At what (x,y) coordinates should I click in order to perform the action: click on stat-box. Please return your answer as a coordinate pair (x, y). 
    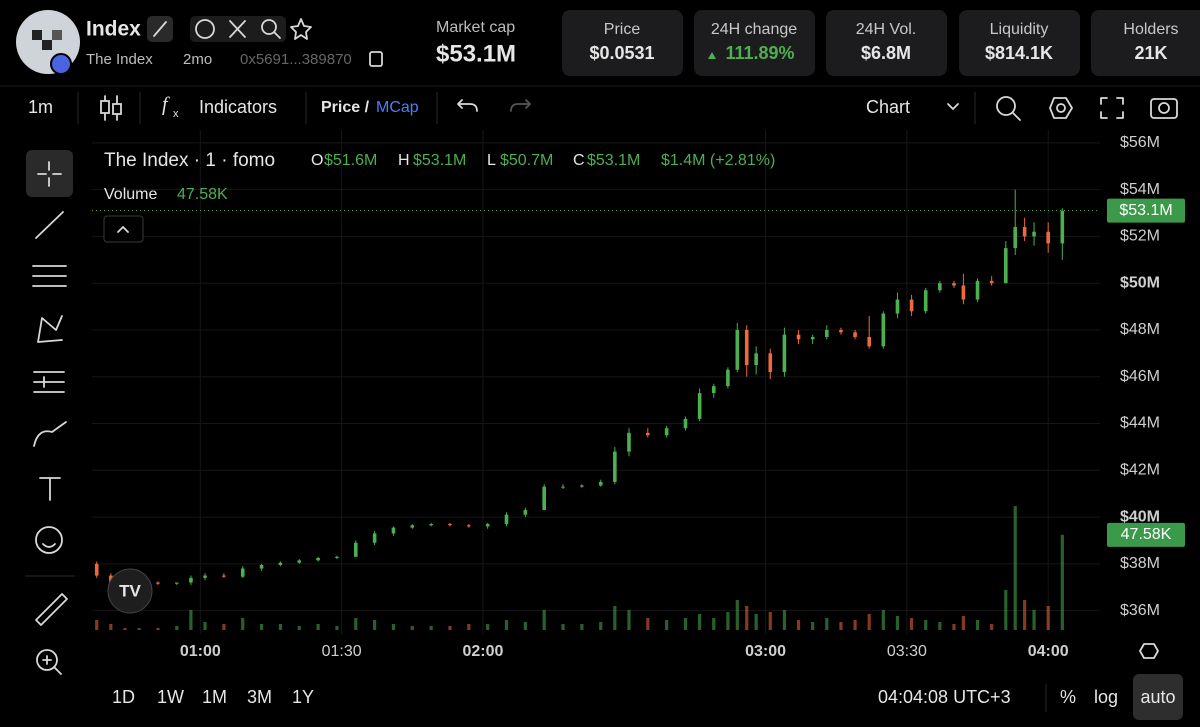
    Looking at the image, I should click on (1145, 43).